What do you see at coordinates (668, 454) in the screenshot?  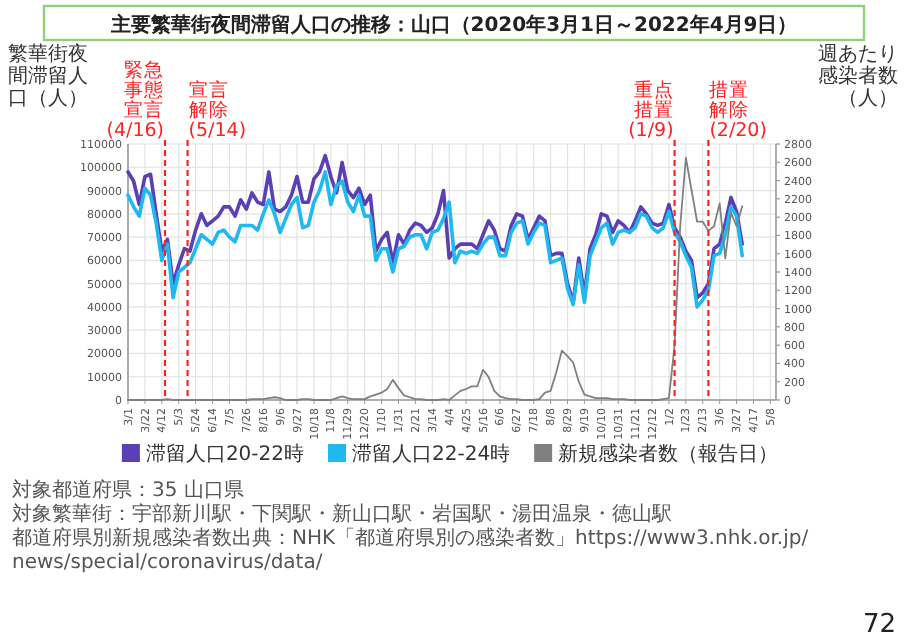 I see `legend-label: 新規感染者数（報告日）` at bounding box center [668, 454].